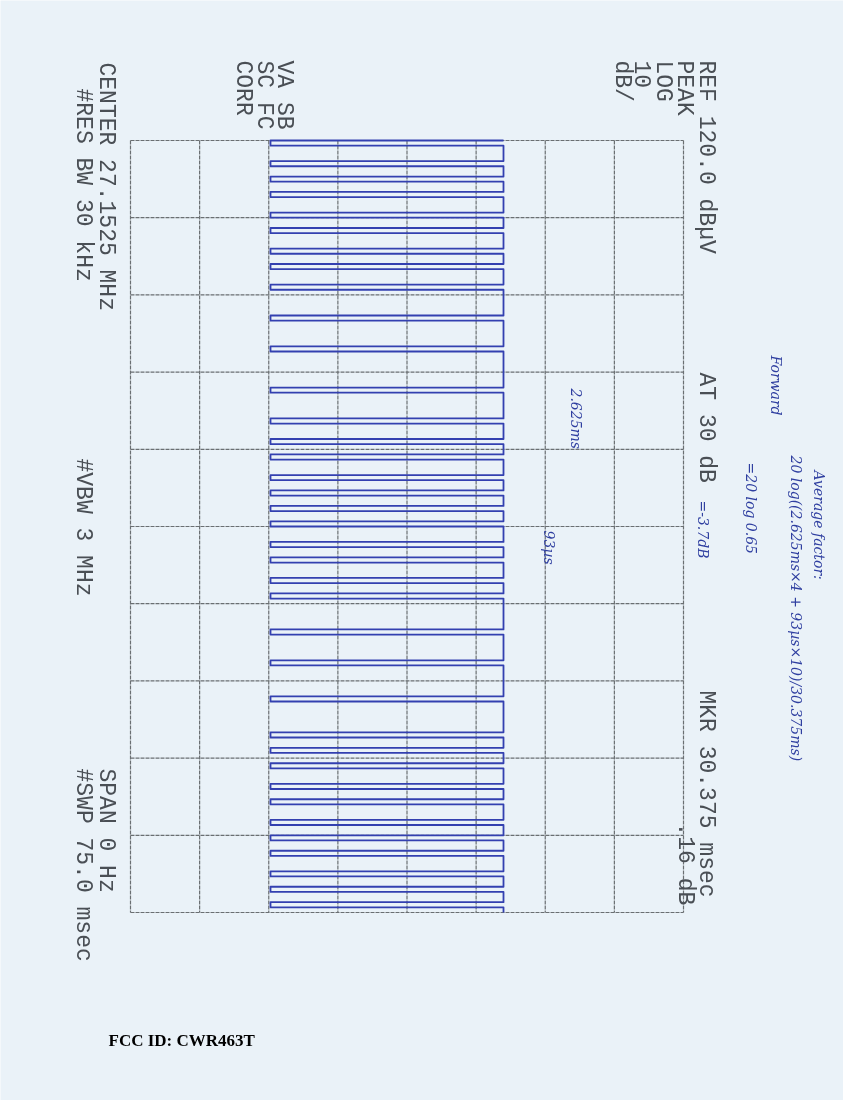  Describe the element at coordinates (818, 524) in the screenshot. I see `text: Average factor:` at that location.